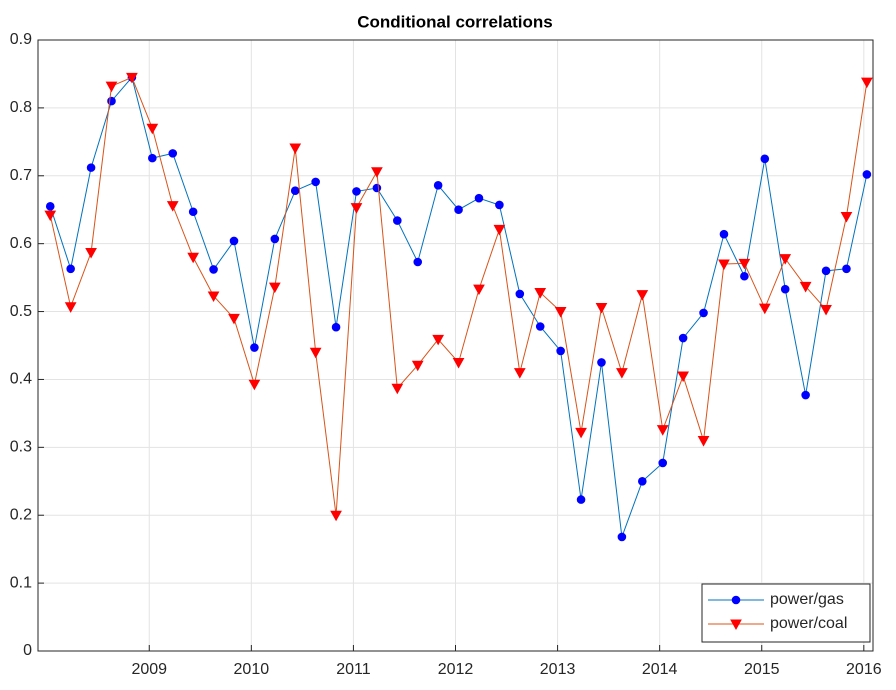 Image resolution: width=896 pixels, height=690 pixels. I want to click on y-tick-label: 0.9, so click(21, 39).